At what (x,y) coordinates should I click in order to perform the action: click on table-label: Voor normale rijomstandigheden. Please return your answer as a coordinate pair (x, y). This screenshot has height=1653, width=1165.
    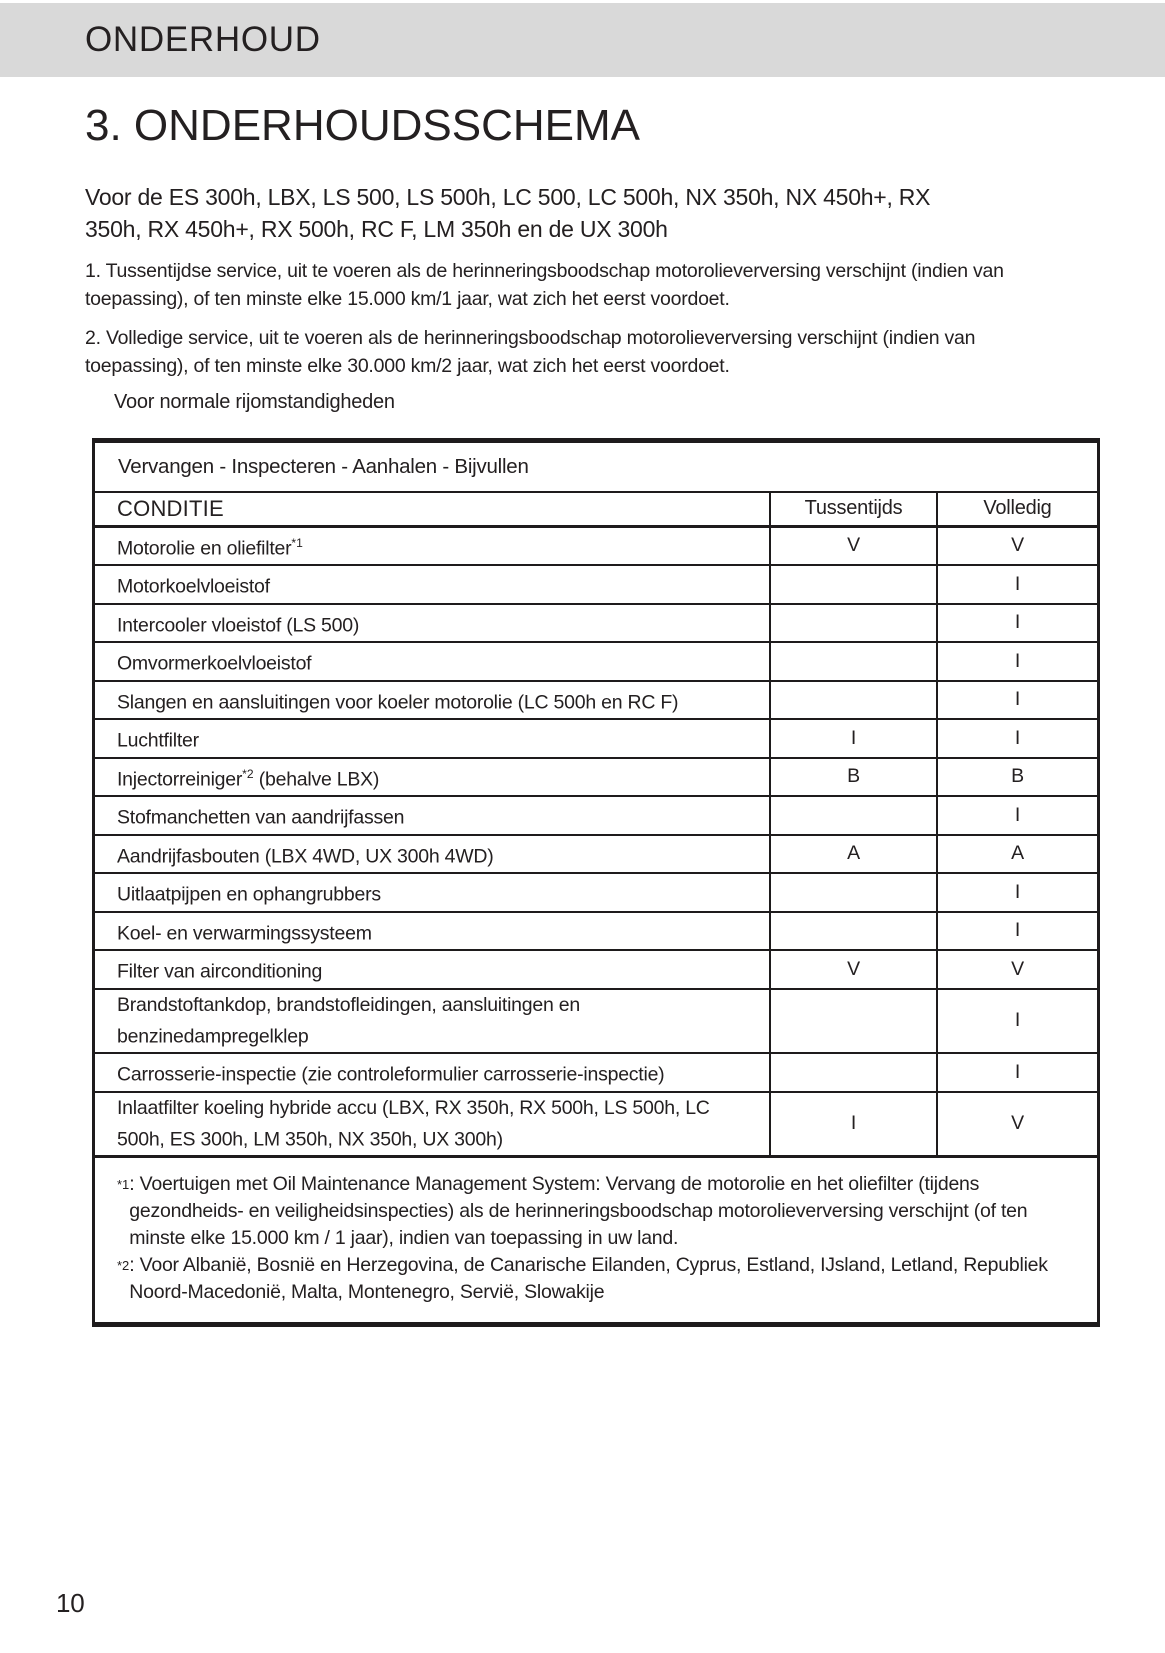
    Looking at the image, I should click on (254, 402).